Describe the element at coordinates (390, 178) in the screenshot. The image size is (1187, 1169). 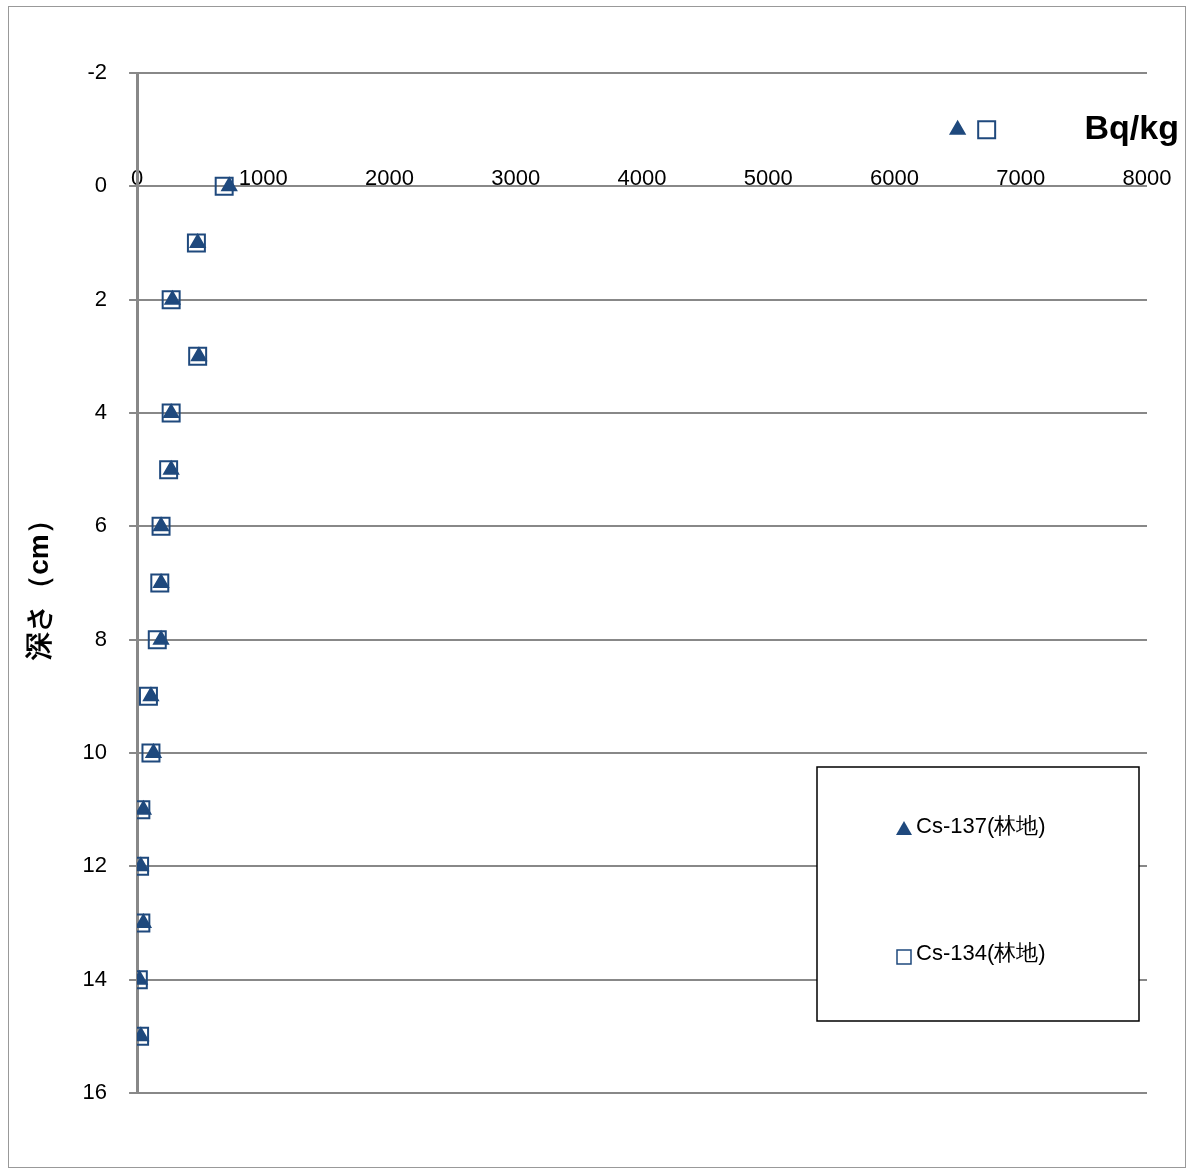
I see `x-tick-label: 2000` at that location.